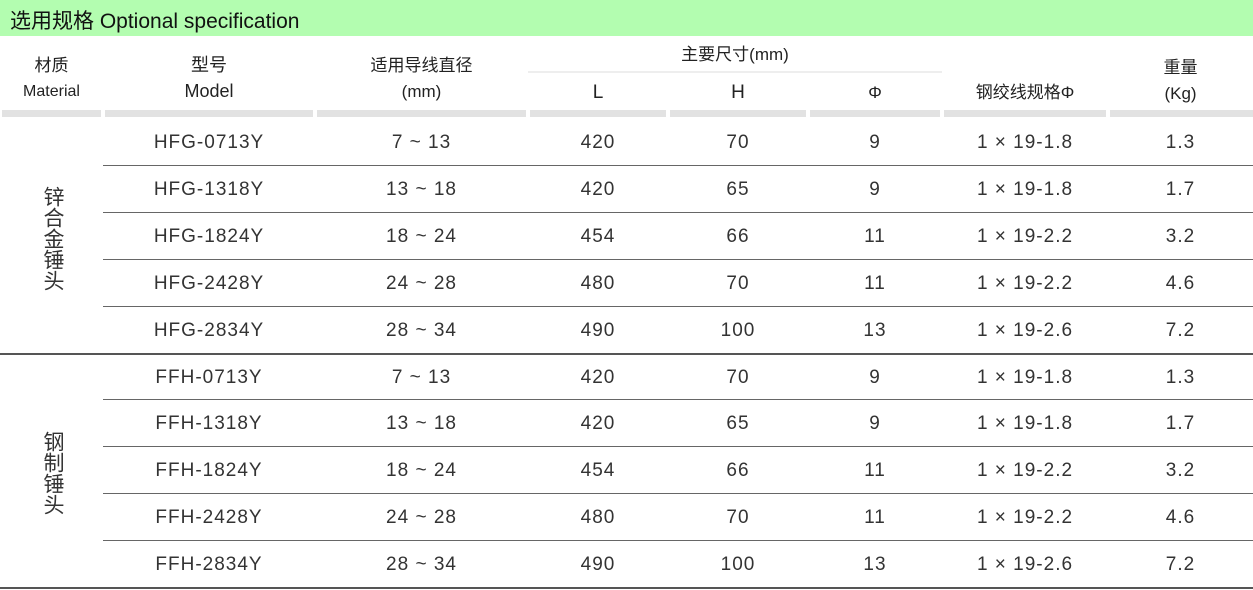 The image size is (1253, 590). Describe the element at coordinates (52, 238) in the screenshot. I see `material-label: 锌合金锤头` at that location.